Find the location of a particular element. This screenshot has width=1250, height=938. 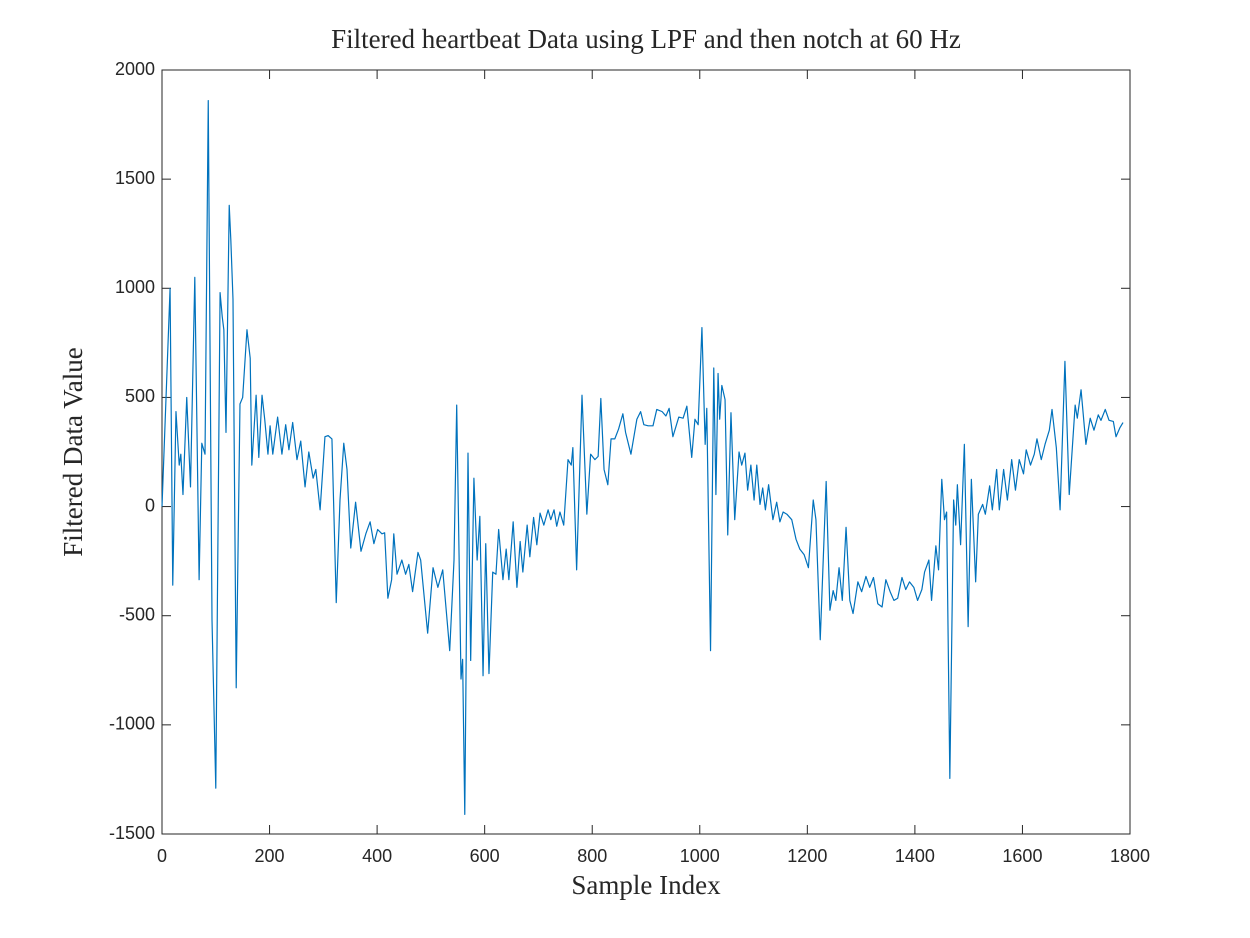

x-tick-label: 200 is located at coordinates (270, 856).